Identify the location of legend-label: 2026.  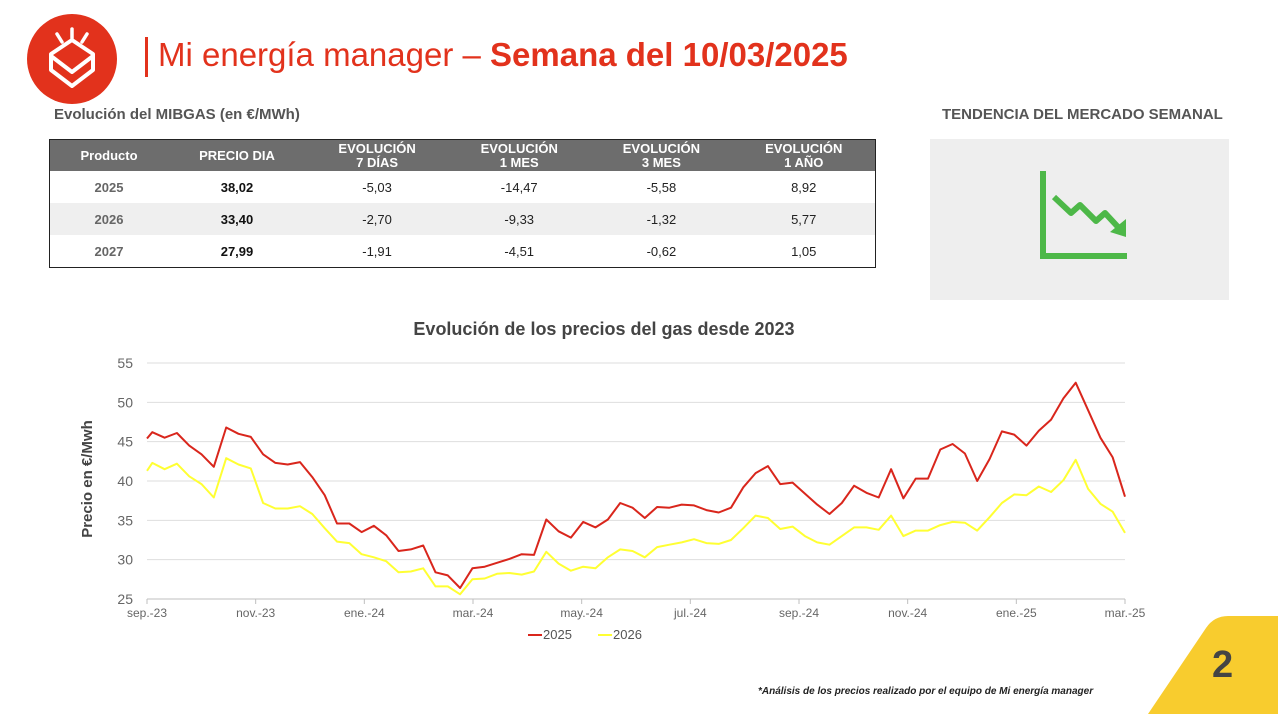
(627, 634).